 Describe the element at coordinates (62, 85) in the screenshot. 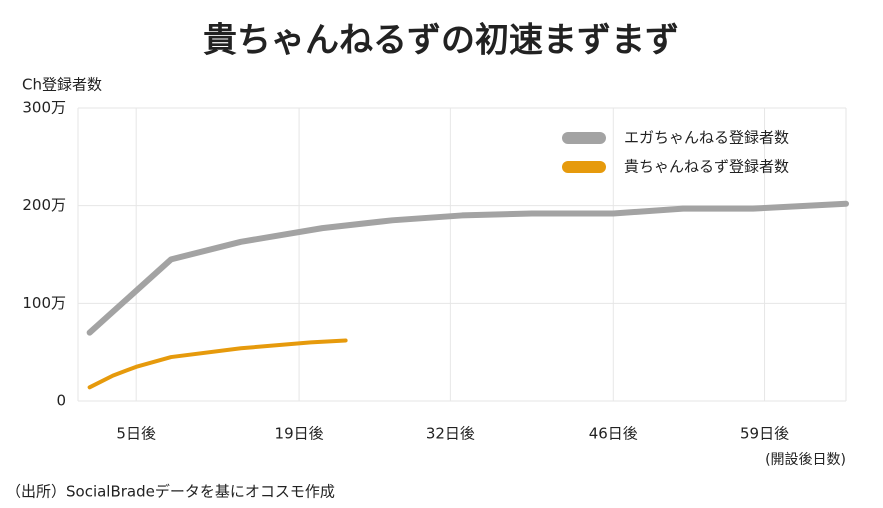

I see `y-axis-label: Ch登録者数` at that location.